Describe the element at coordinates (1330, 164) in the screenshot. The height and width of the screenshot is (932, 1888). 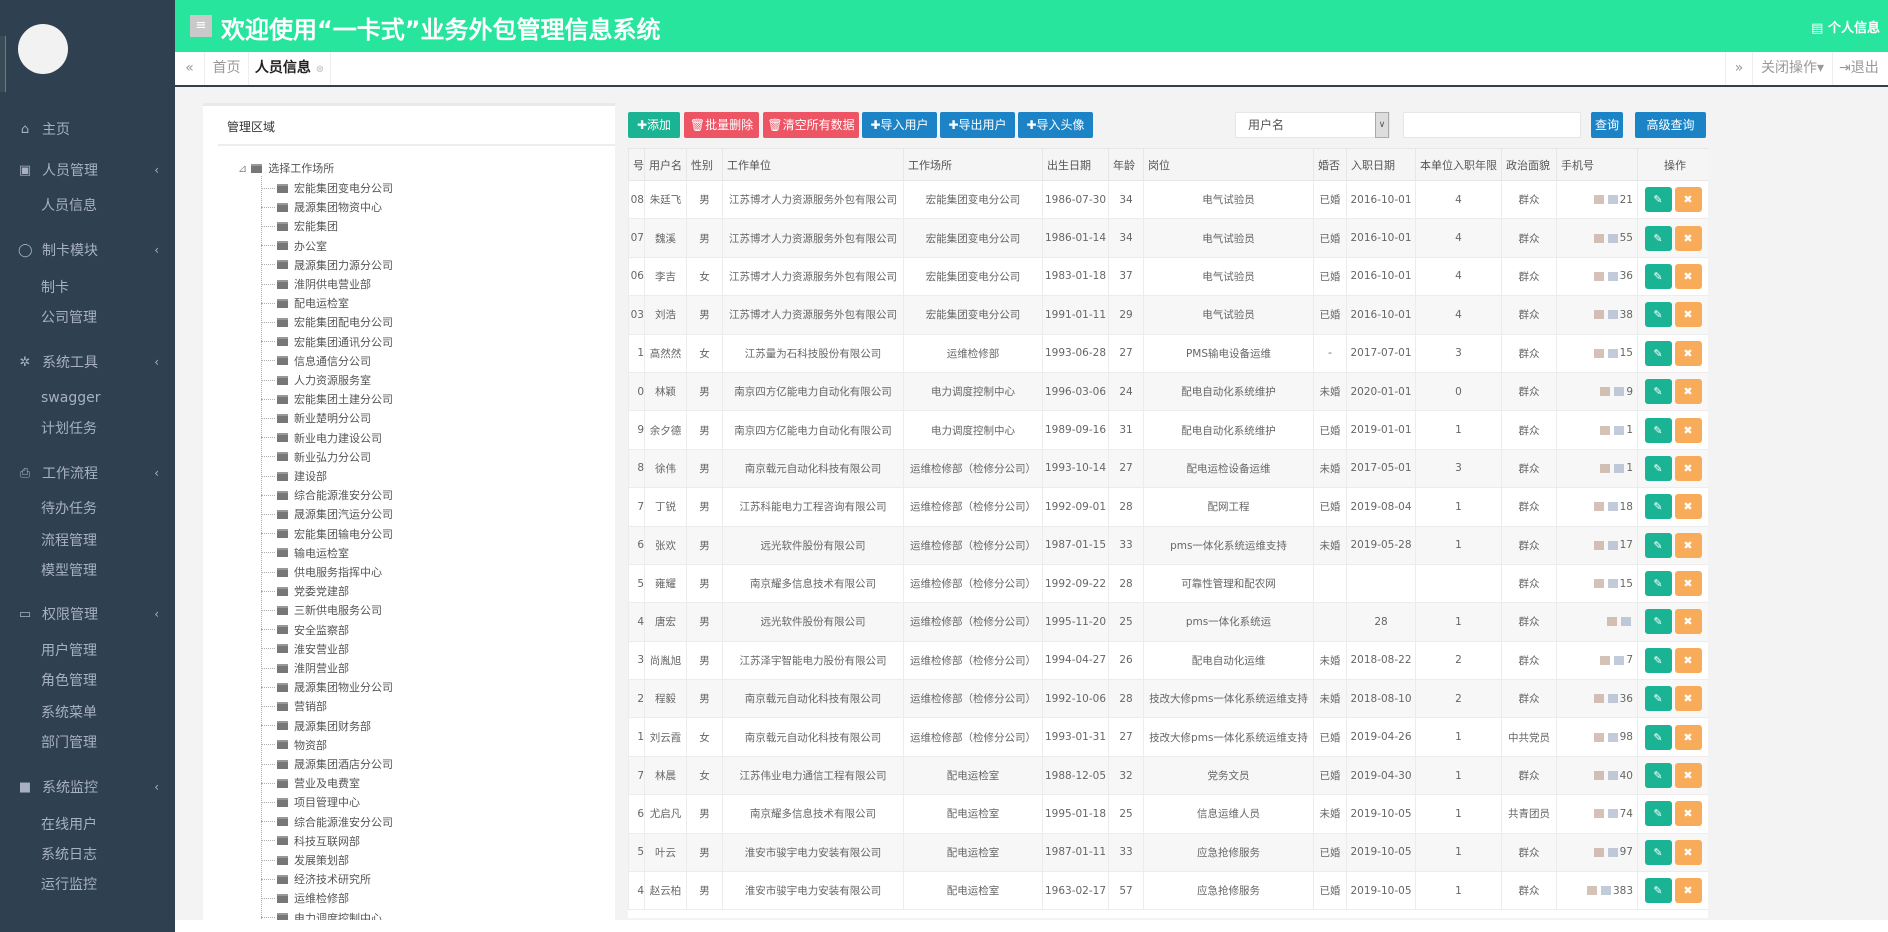
I see `column-header: 婚否` at that location.